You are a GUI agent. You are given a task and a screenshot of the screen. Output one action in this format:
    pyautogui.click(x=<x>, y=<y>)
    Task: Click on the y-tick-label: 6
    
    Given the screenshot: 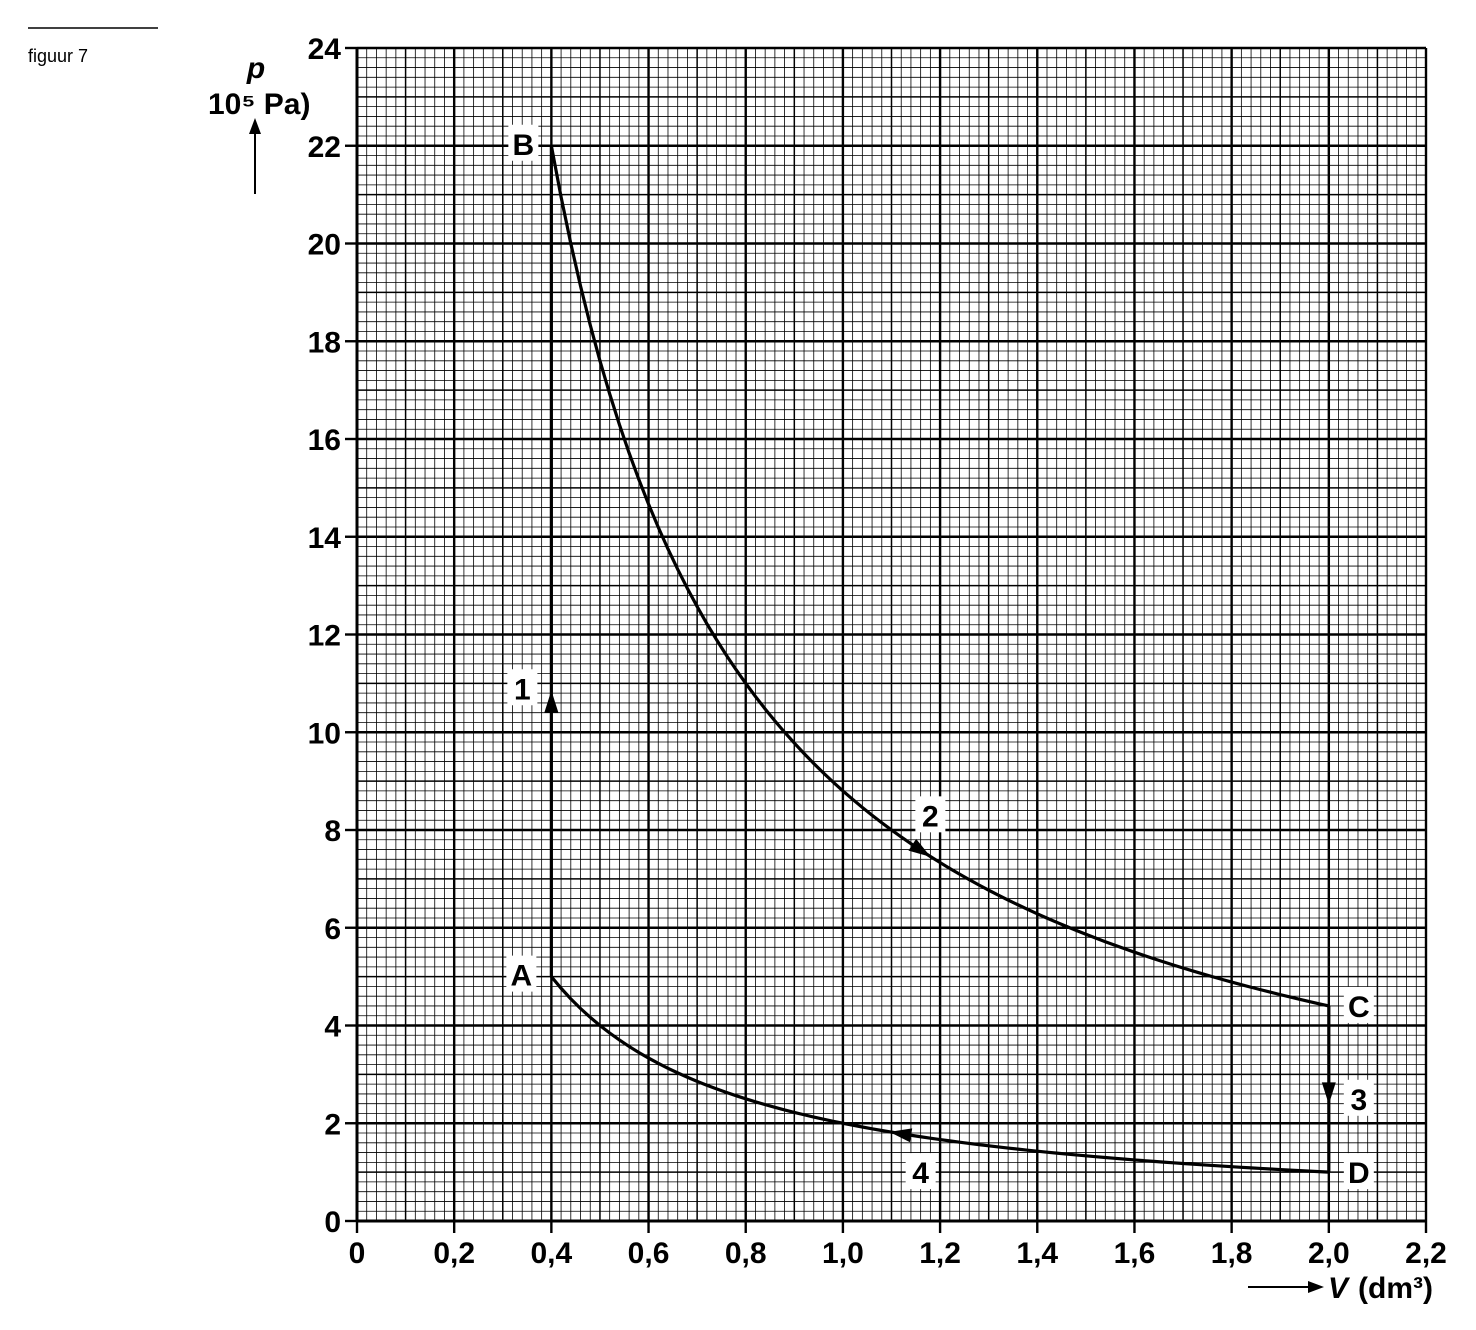 What is the action you would take?
    pyautogui.click(x=332, y=929)
    